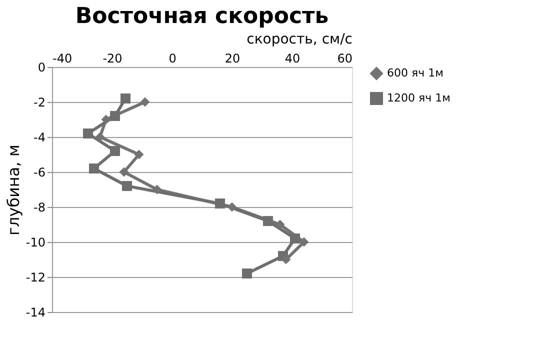  Describe the element at coordinates (42, 67) in the screenshot. I see `y-tick-label: 0` at that location.